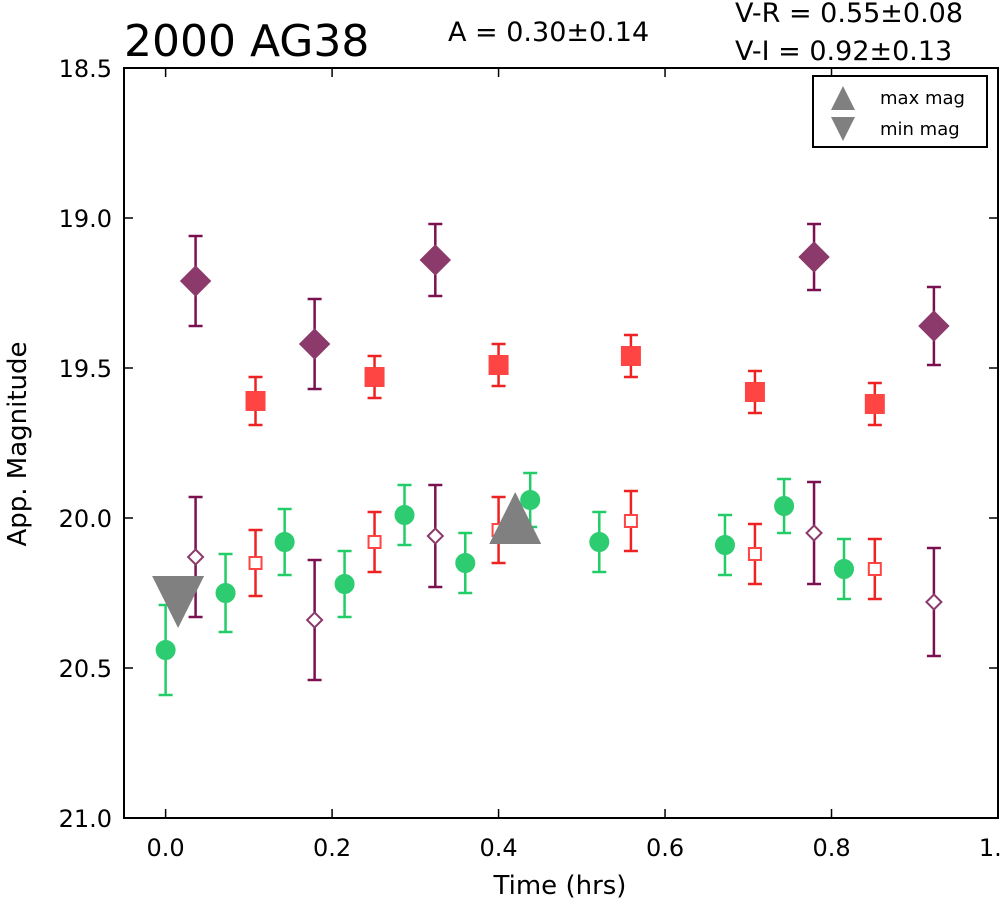 The height and width of the screenshot is (906, 1000). What do you see at coordinates (166, 848) in the screenshot?
I see `x-tick-label: 0.0` at bounding box center [166, 848].